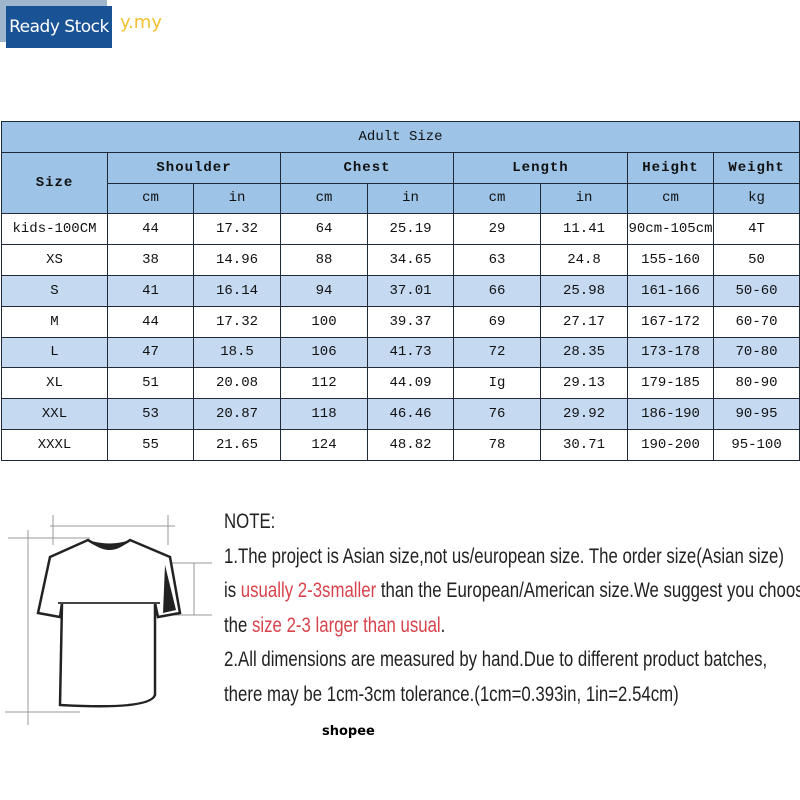  I want to click on table-cell: 25.19, so click(410, 229).